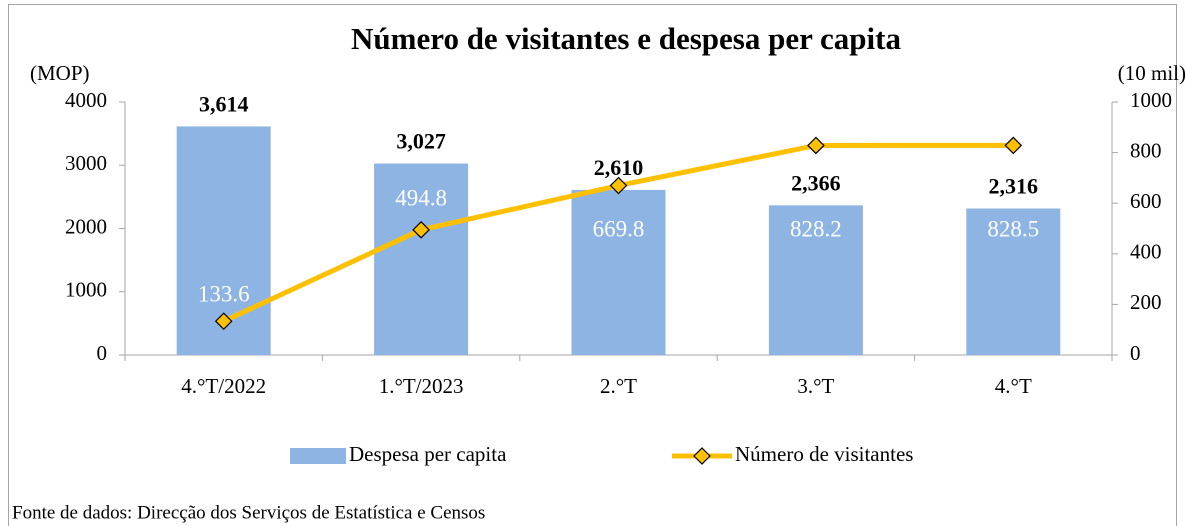  Describe the element at coordinates (619, 167) in the screenshot. I see `bar-value-label: 2,610` at that location.